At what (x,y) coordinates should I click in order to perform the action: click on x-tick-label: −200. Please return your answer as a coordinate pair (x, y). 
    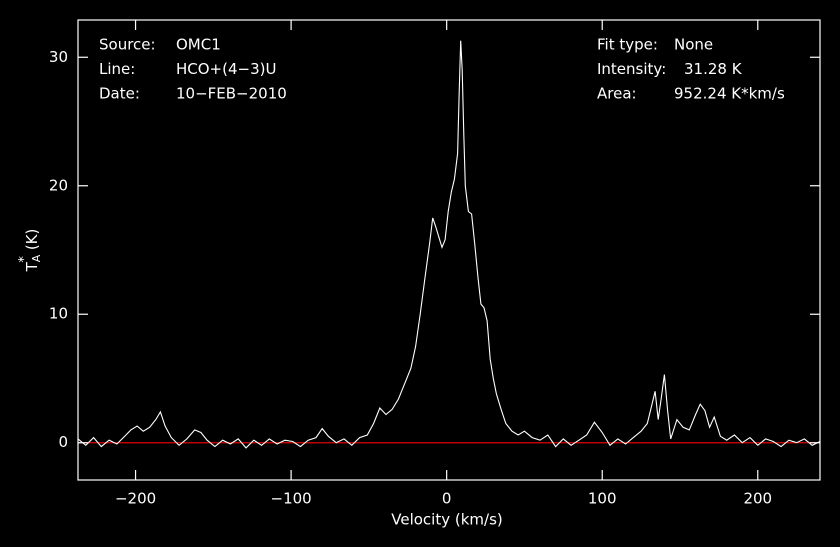
    Looking at the image, I should click on (135, 499).